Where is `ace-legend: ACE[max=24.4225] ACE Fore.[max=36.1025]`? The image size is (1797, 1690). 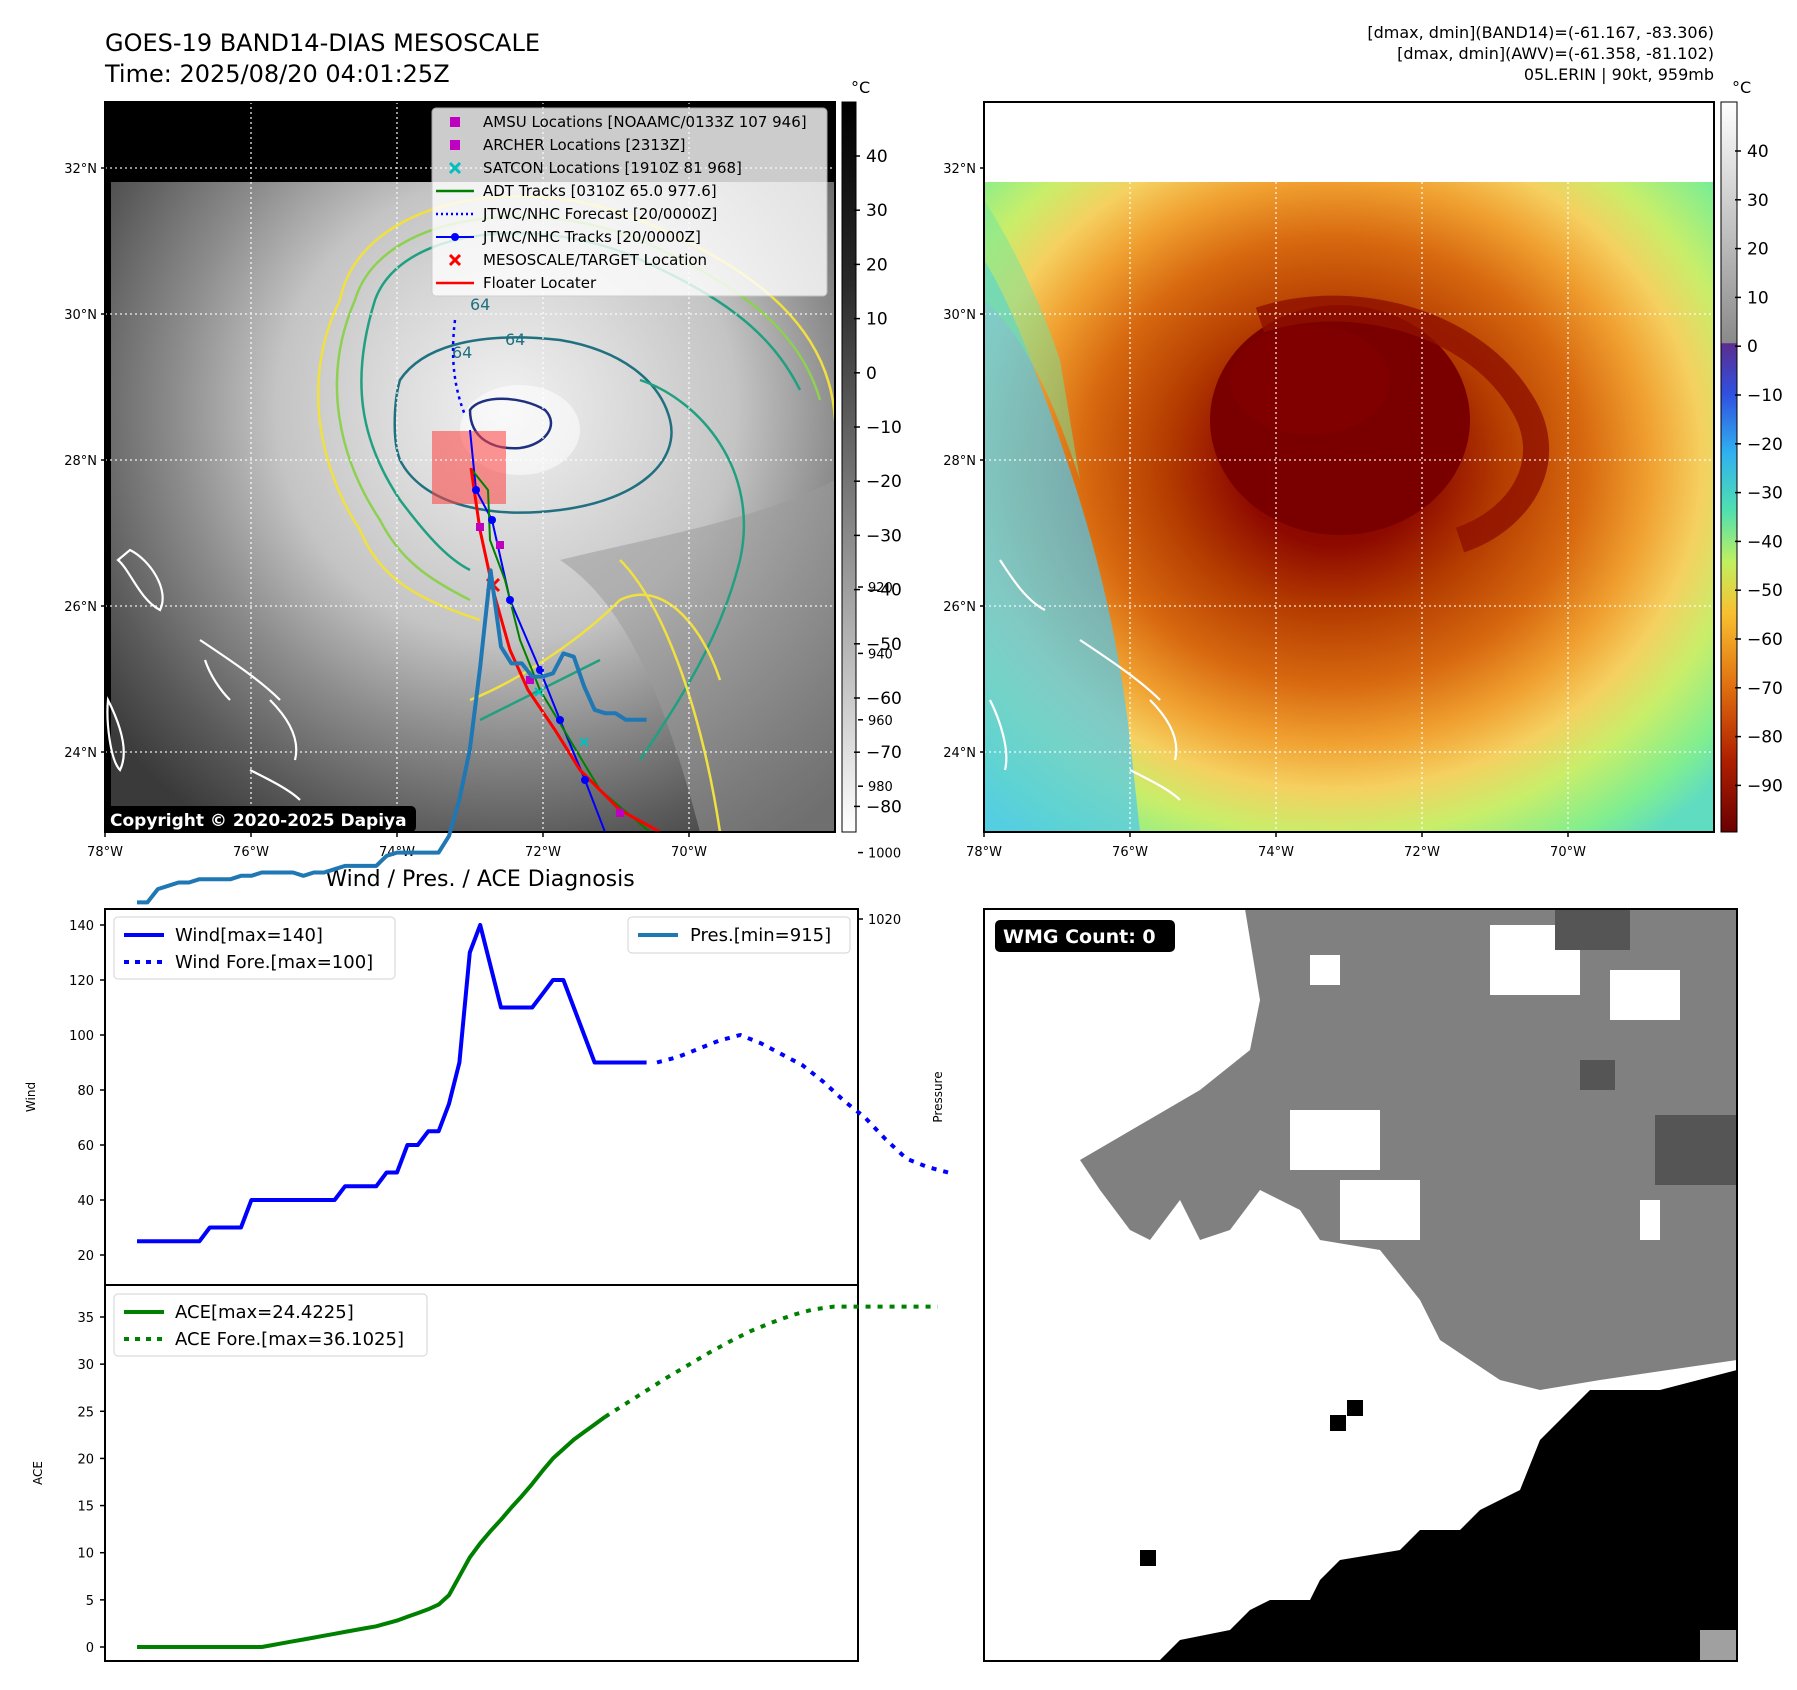
ace-legend: ACE[max=24.4225] ACE Fore.[max=36.1025] is located at coordinates (270, 1325).